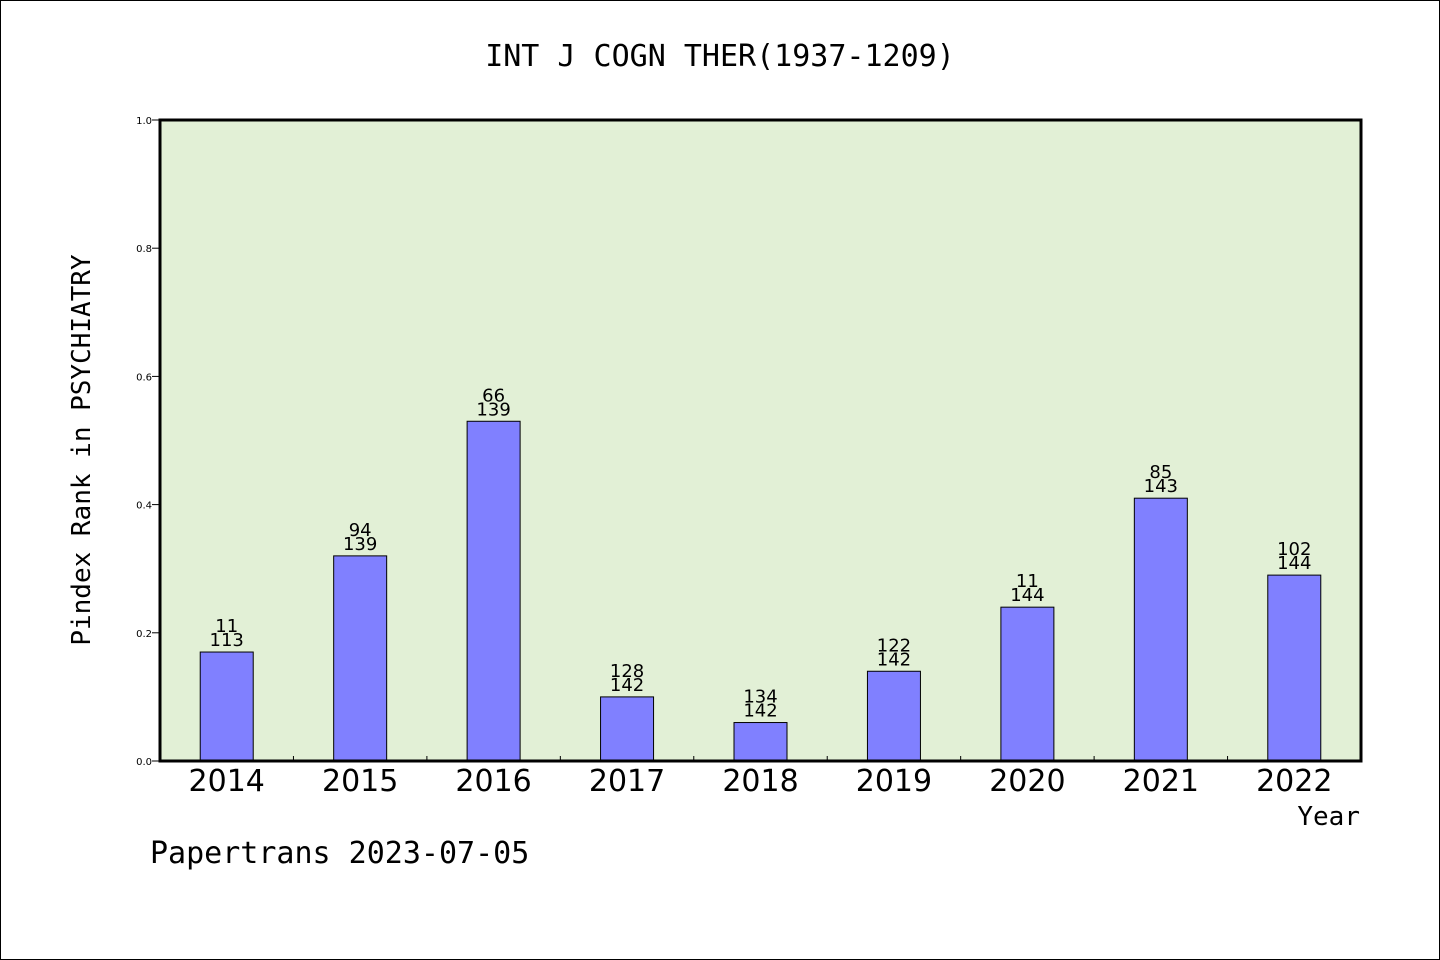 Image resolution: width=1440 pixels, height=960 pixels. Describe the element at coordinates (1294, 781) in the screenshot. I see `x-tick-label: 2022` at that location.